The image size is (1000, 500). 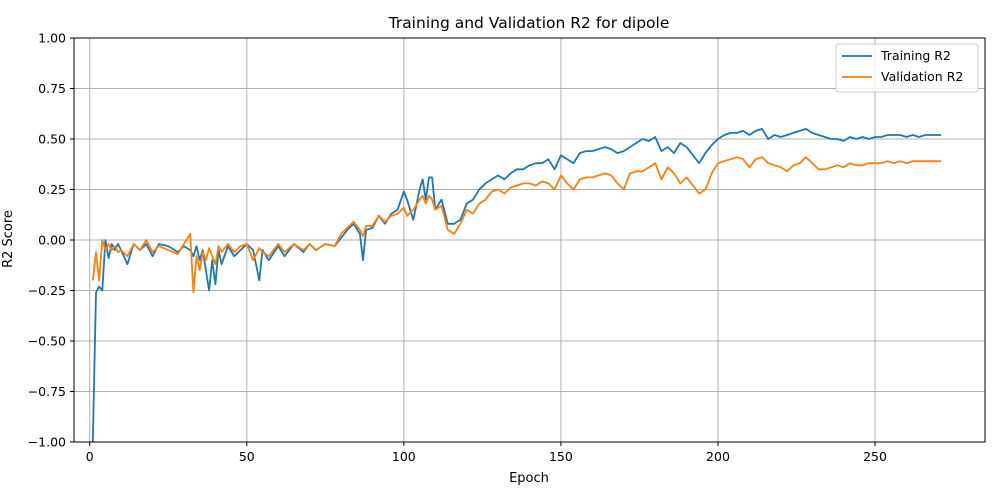 I want to click on x-axis-ticks: 0 50 100 150 200 250, so click(x=486, y=453).